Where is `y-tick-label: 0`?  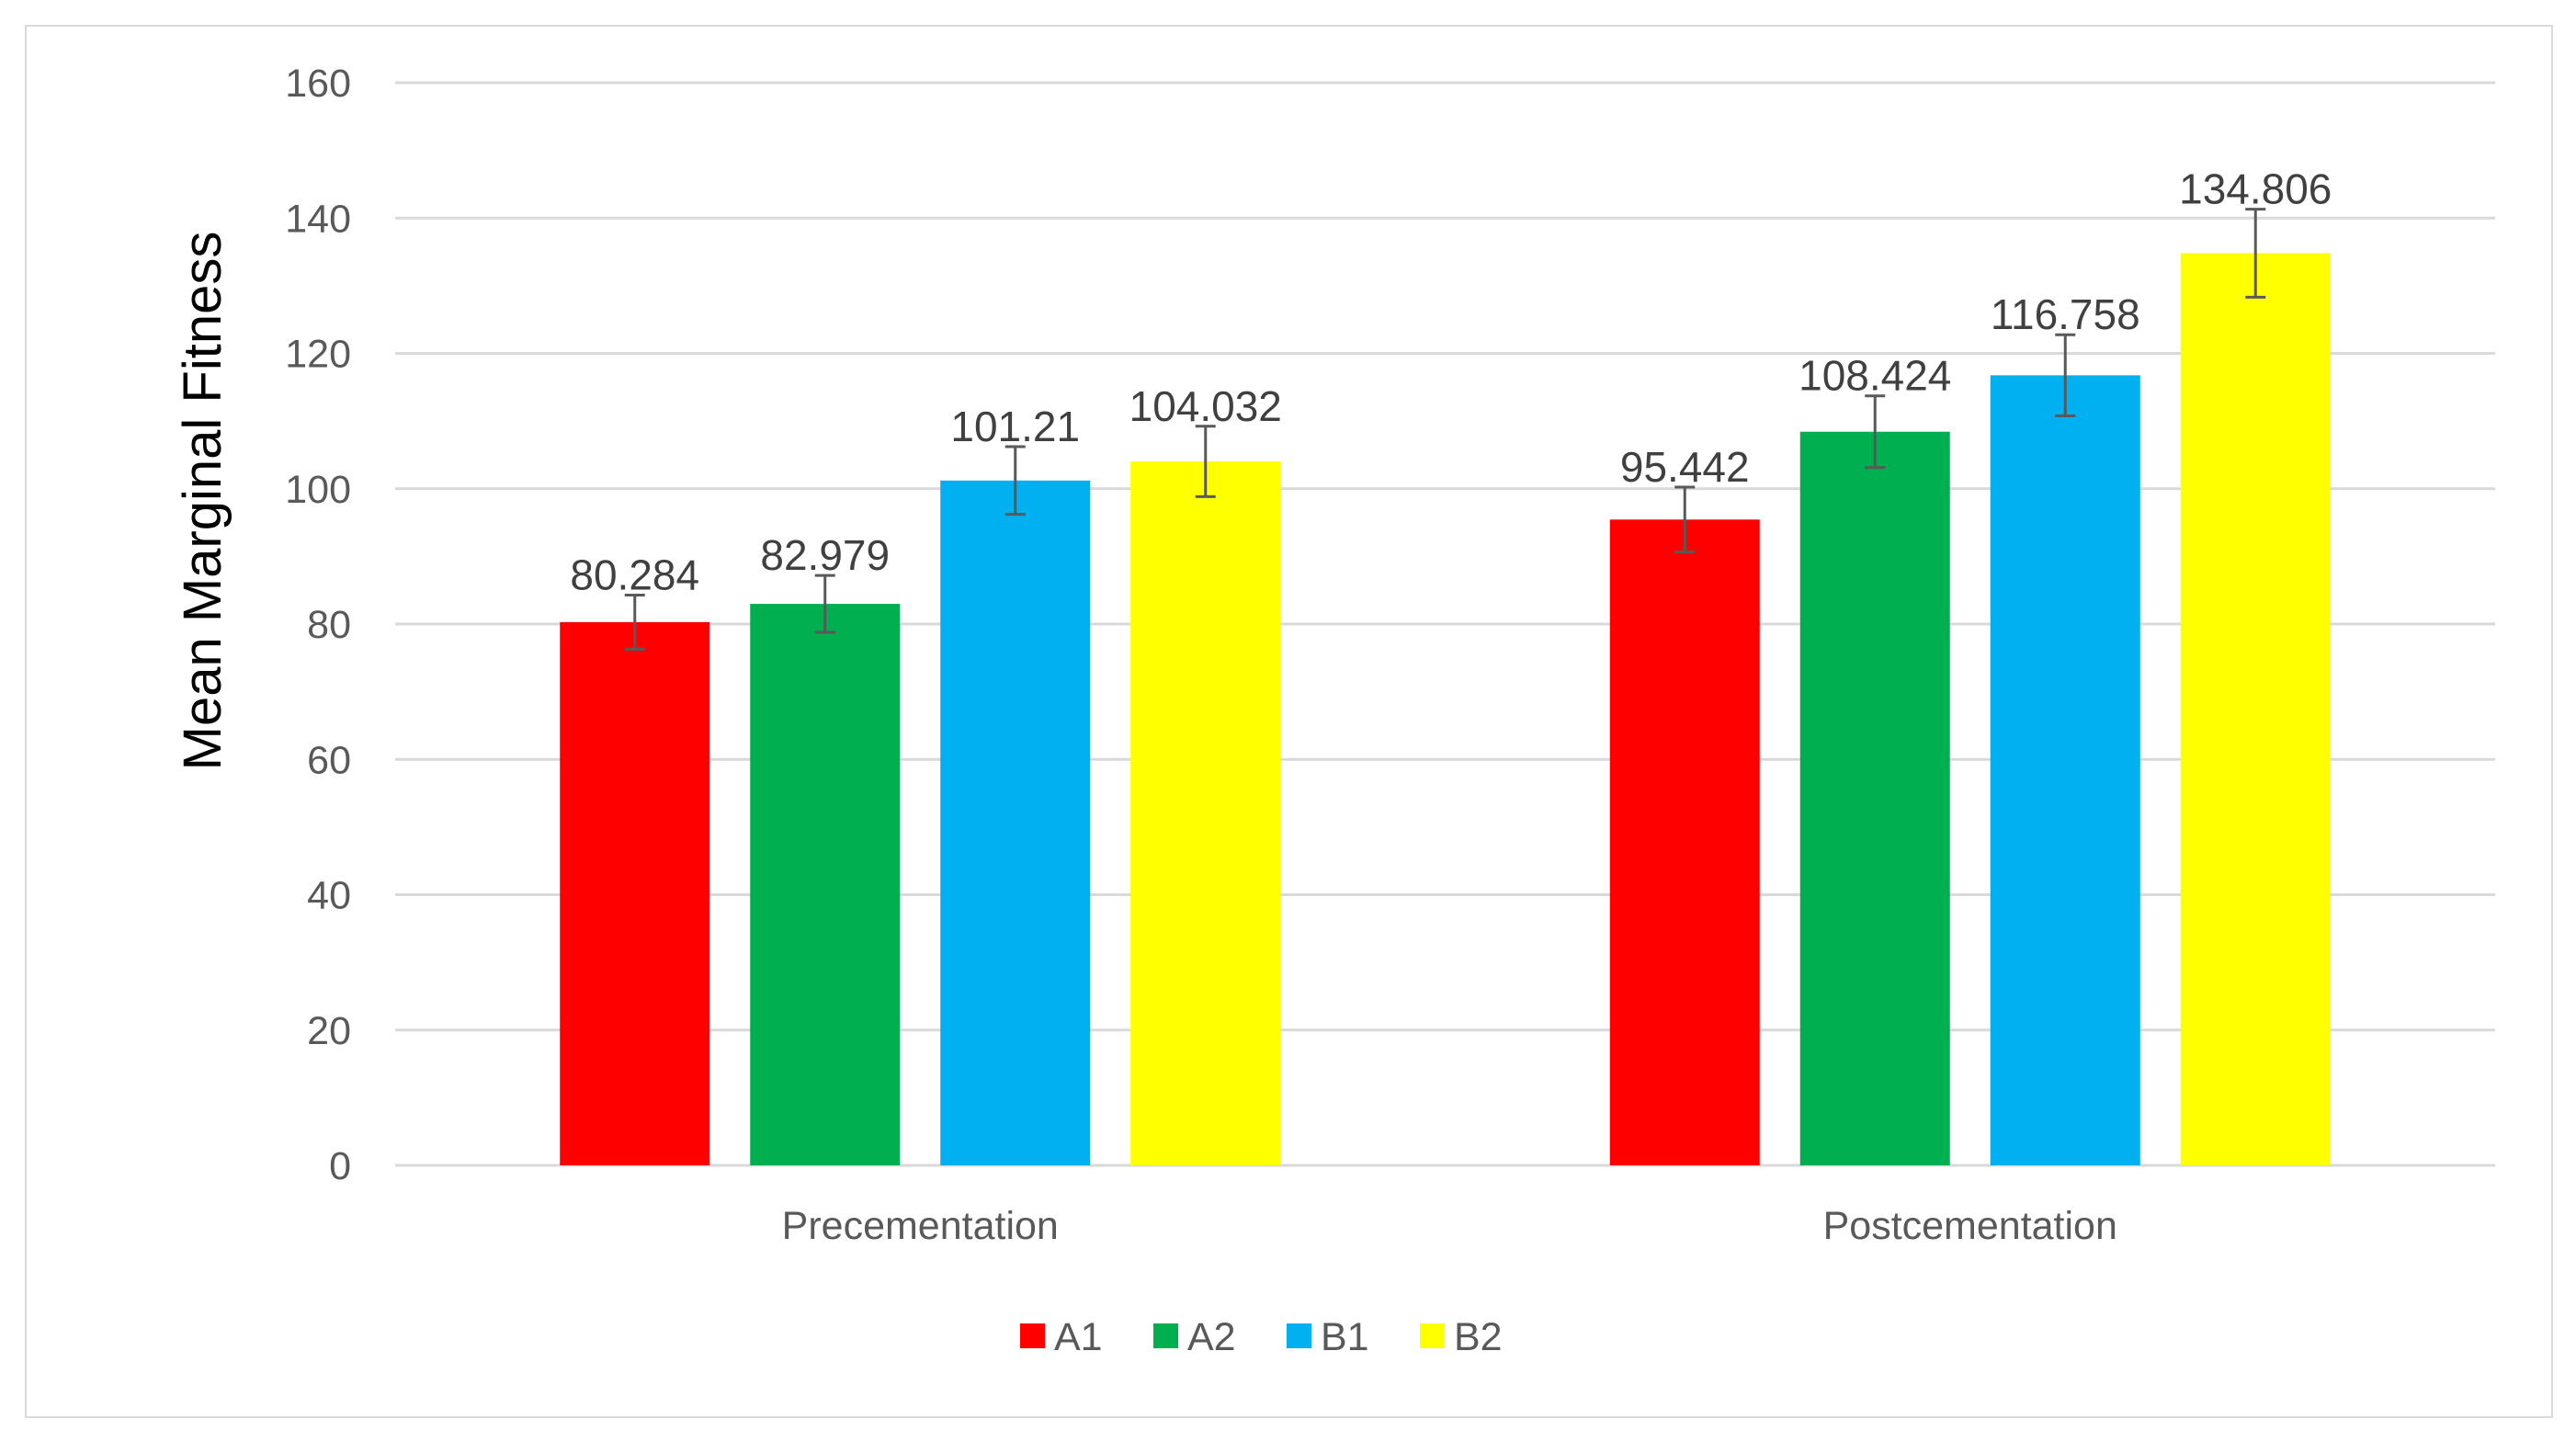
y-tick-label: 0 is located at coordinates (340, 1166).